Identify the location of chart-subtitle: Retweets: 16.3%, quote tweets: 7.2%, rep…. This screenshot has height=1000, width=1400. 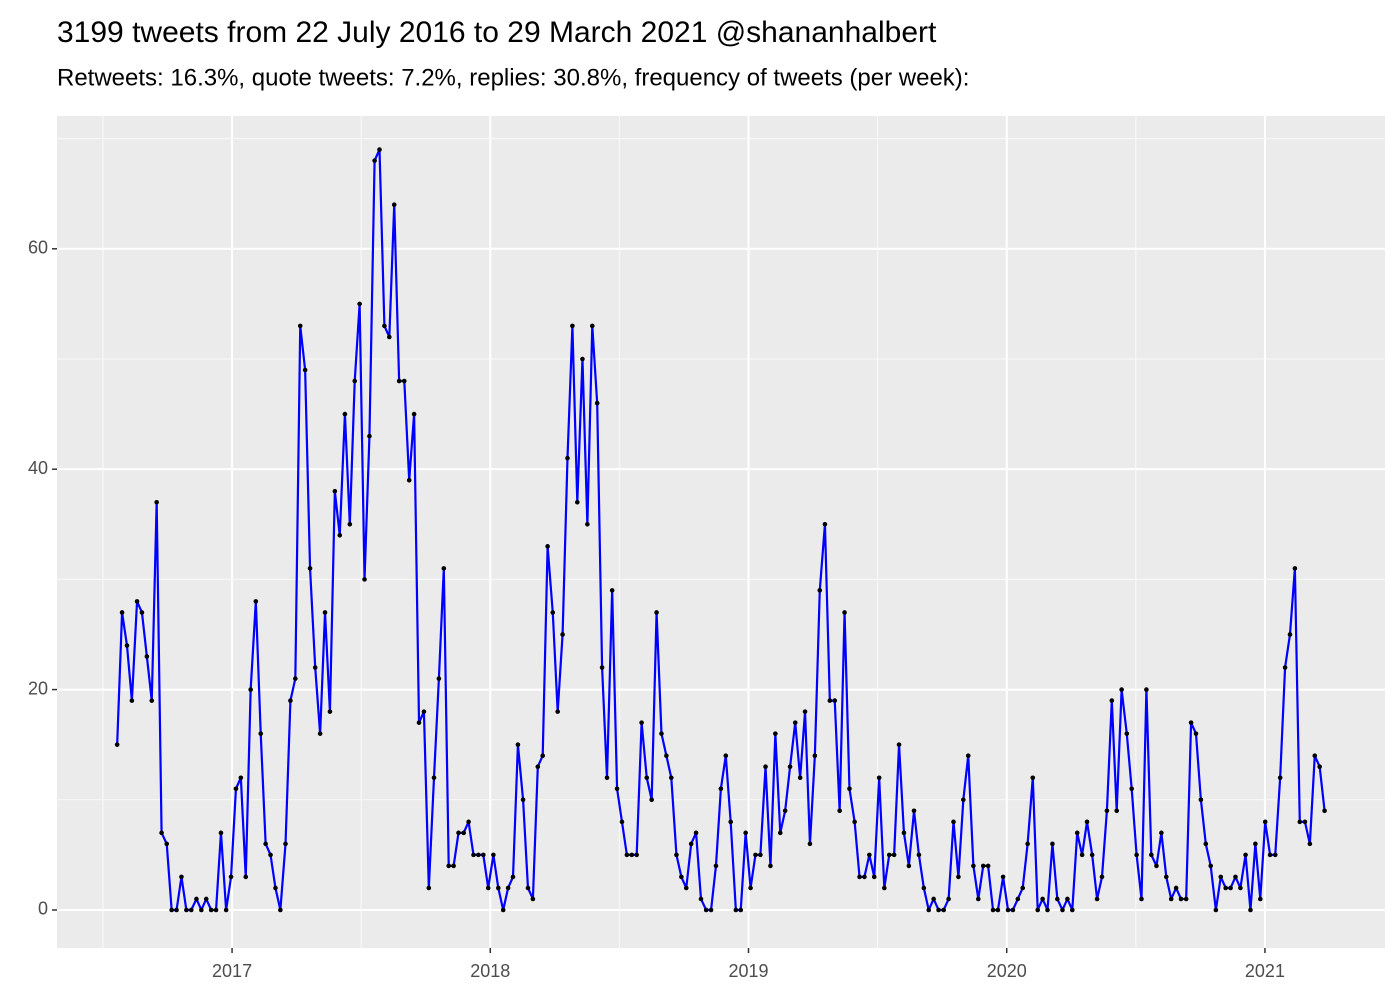
(513, 77).